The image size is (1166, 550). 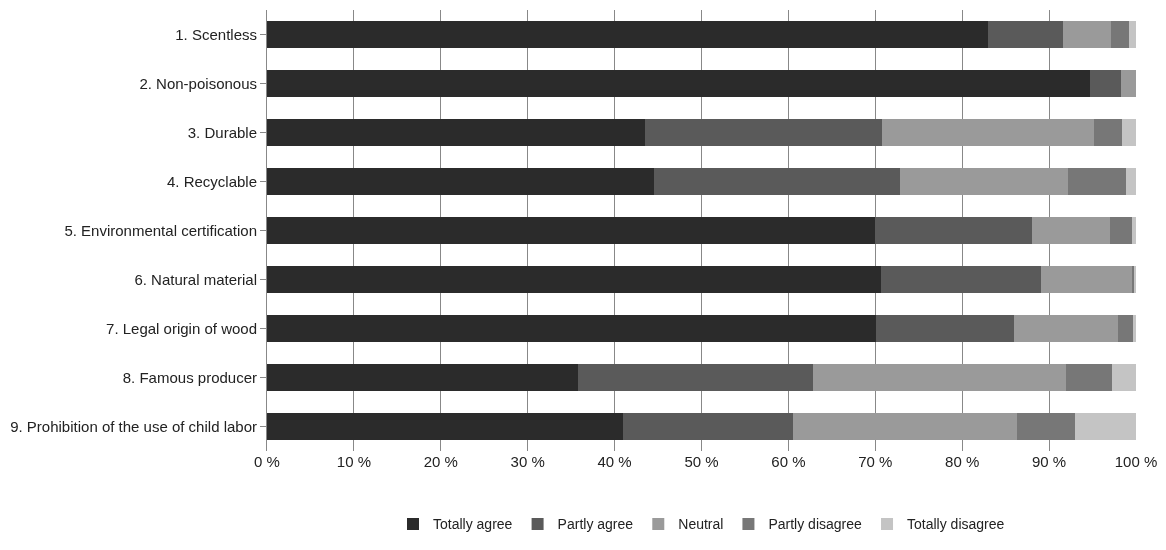 I want to click on x-tick-label: 30 %, so click(x=527, y=461).